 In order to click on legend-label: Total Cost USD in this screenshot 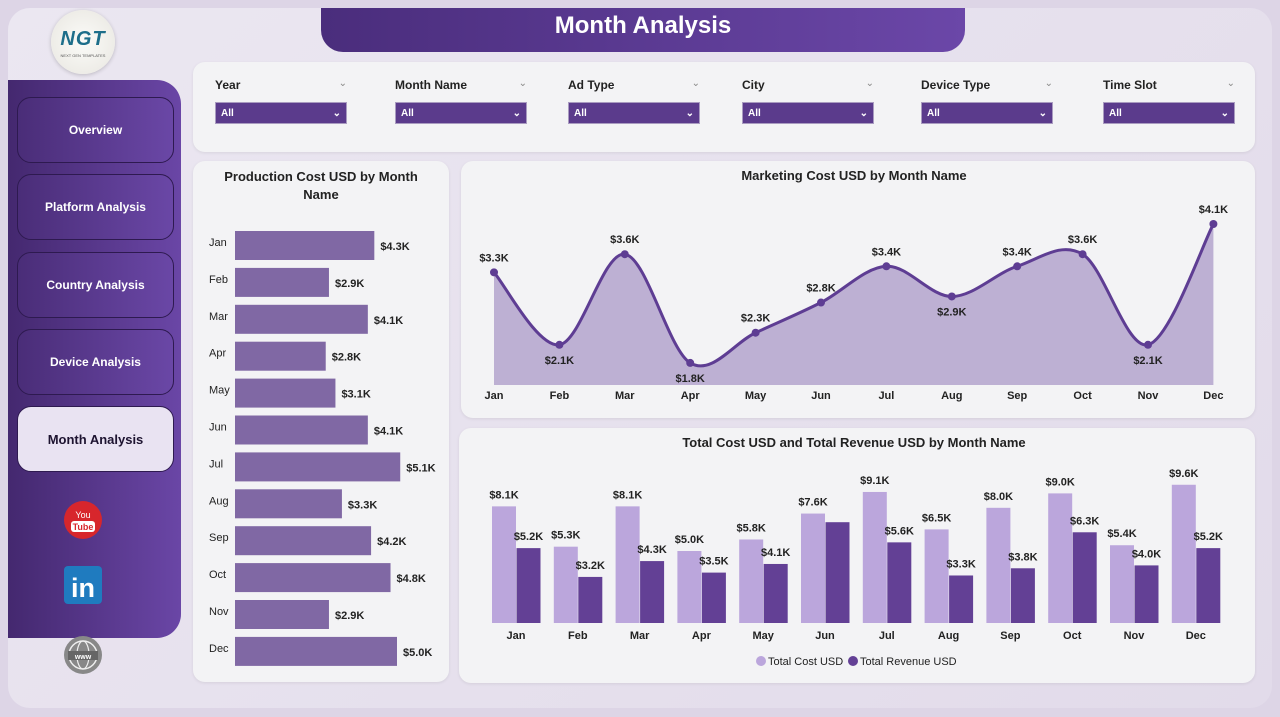, I will do `click(805, 662)`.